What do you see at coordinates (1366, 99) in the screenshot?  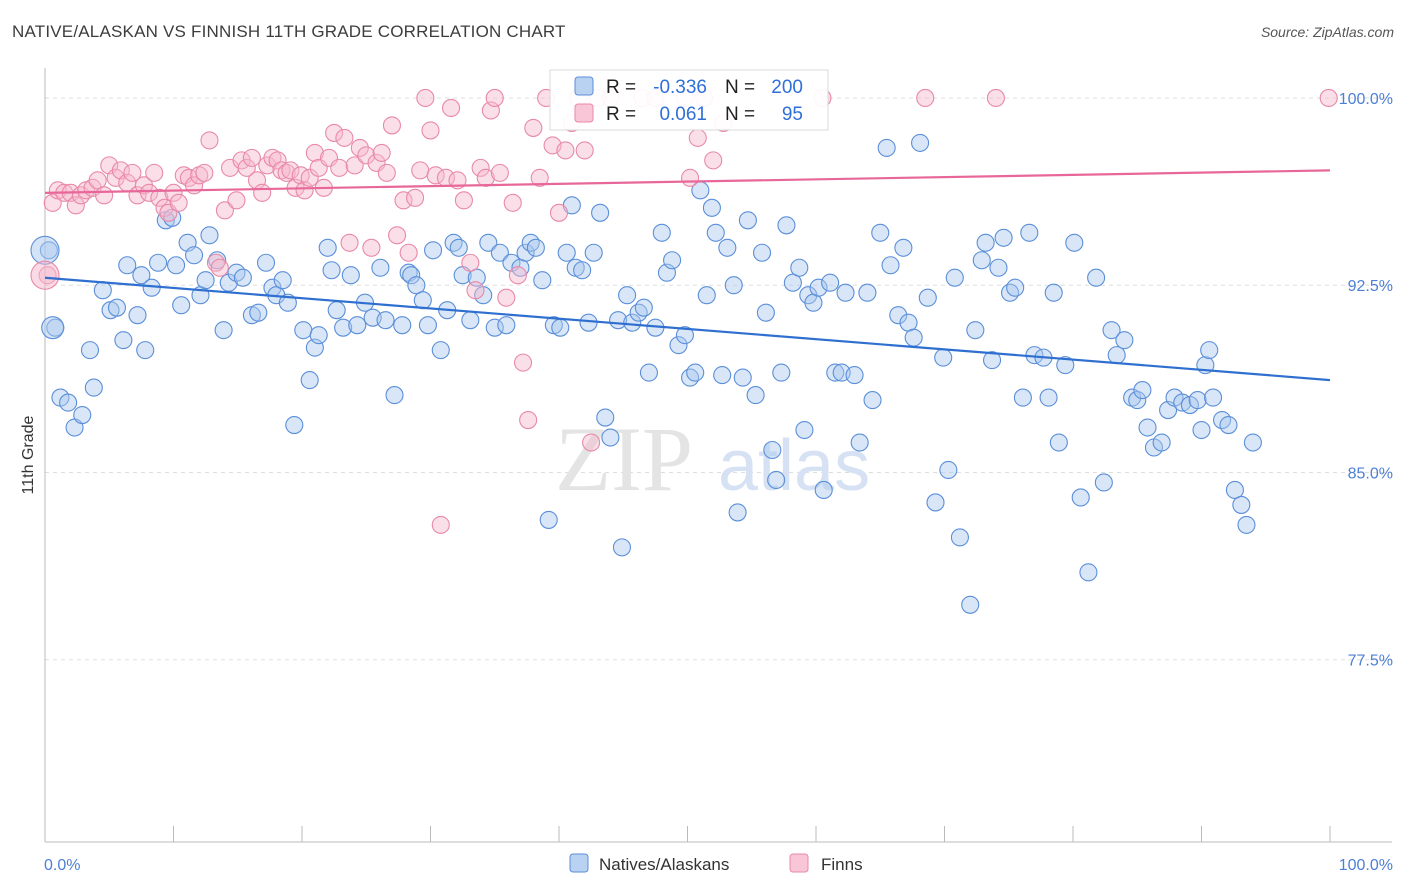 I see `y-tick-label: 100.0%` at bounding box center [1366, 99].